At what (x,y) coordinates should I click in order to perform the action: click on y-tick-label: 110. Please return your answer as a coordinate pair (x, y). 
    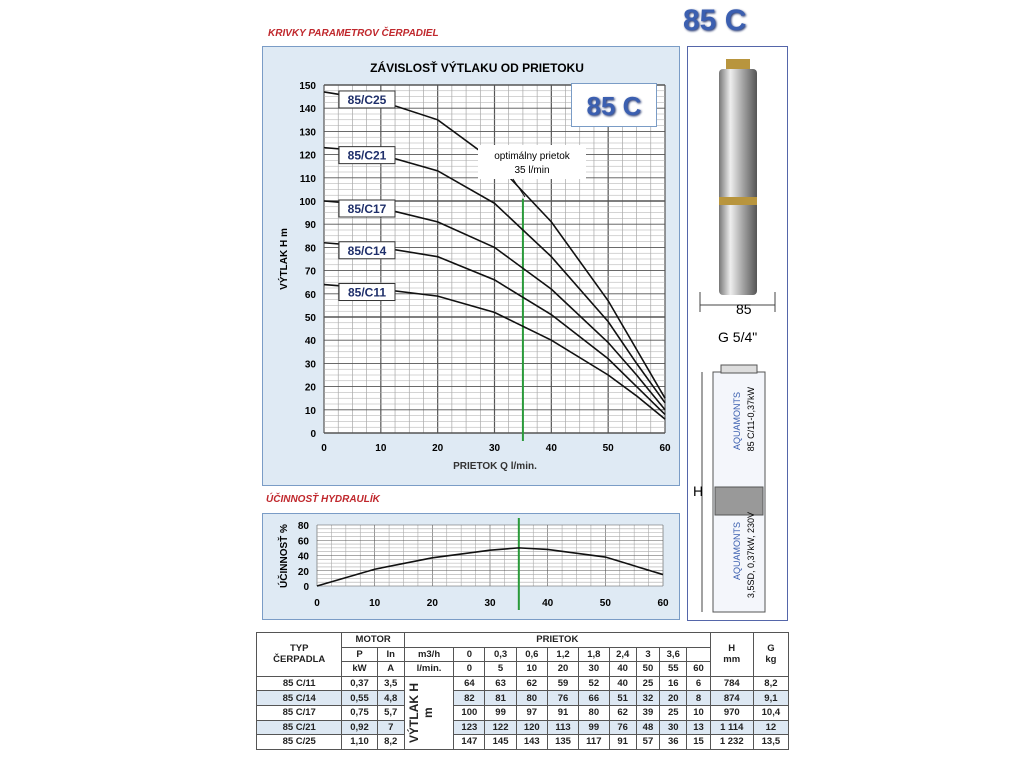
    Looking at the image, I should click on (308, 179).